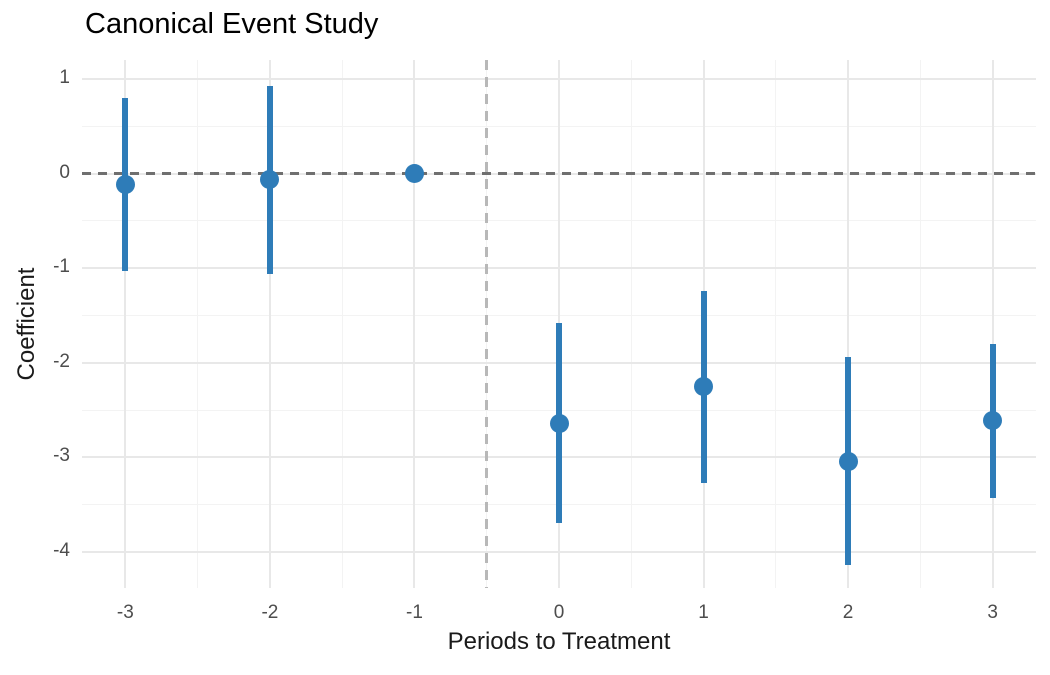  I want to click on treatment-reference-line, so click(487, 324).